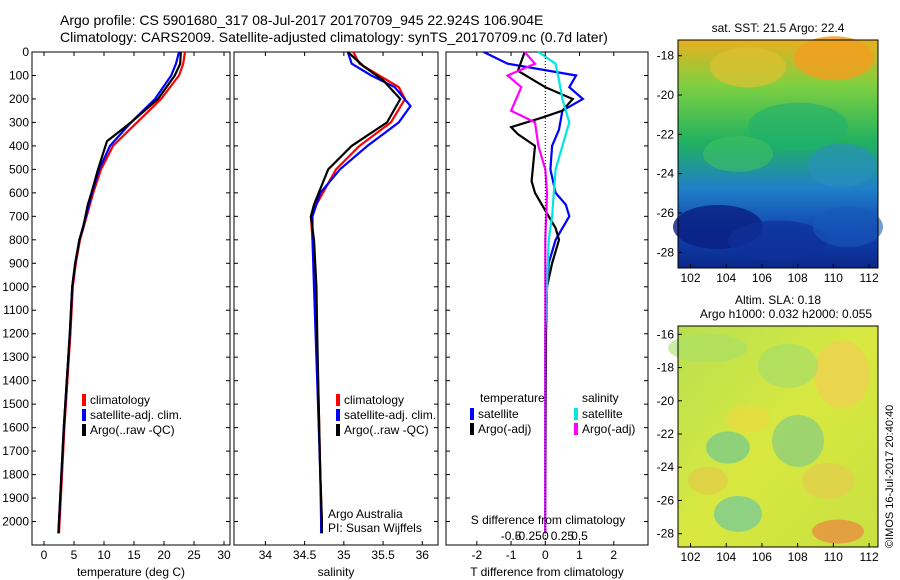  What do you see at coordinates (44, 555) in the screenshot?
I see `x-tick-label-temperature: 0` at bounding box center [44, 555].